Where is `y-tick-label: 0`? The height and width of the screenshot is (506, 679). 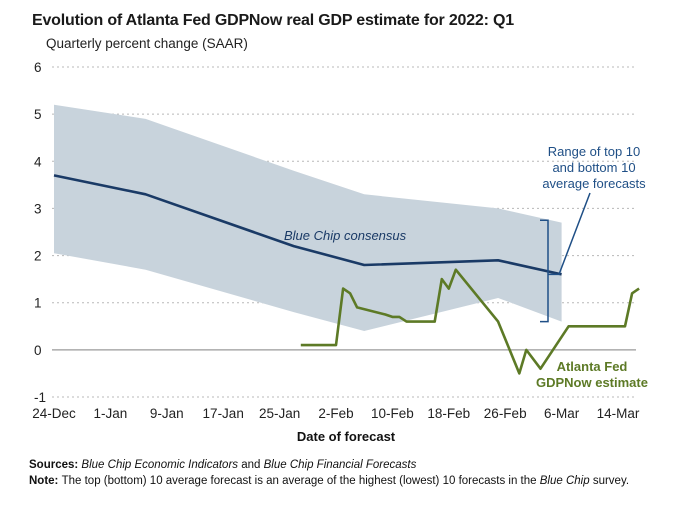 y-tick-label: 0 is located at coordinates (38, 350).